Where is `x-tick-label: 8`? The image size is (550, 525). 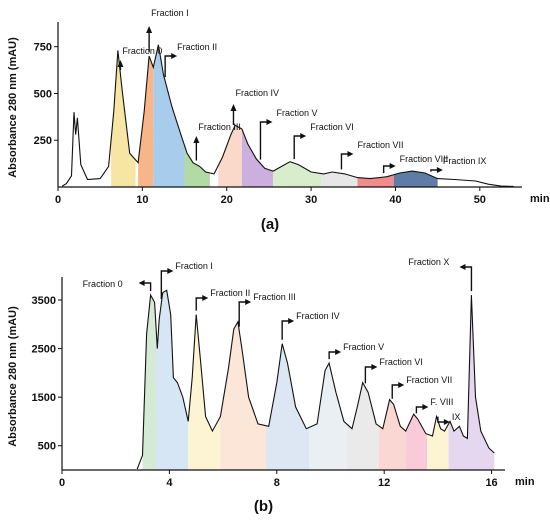
x-tick-label: 8 is located at coordinates (277, 483).